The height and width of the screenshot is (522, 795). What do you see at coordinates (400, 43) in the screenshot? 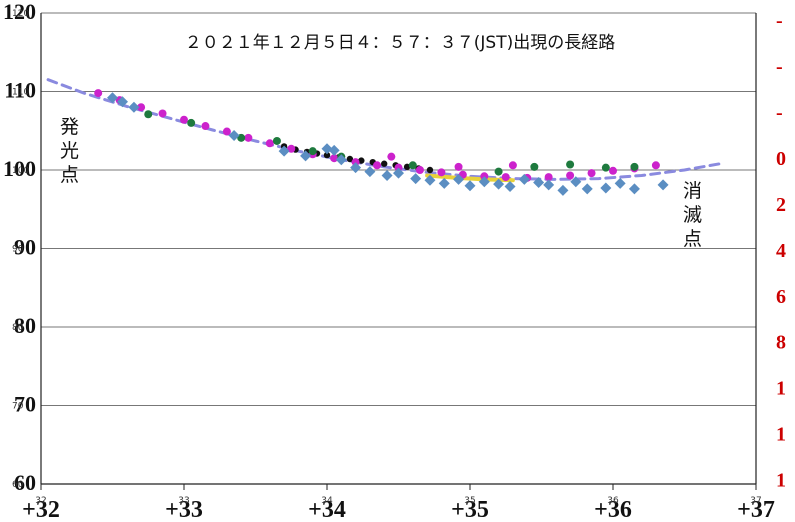
I see `chart-title: ２０２１年１２月５日４：５７：３７(JST)出現の長経路` at bounding box center [400, 43].